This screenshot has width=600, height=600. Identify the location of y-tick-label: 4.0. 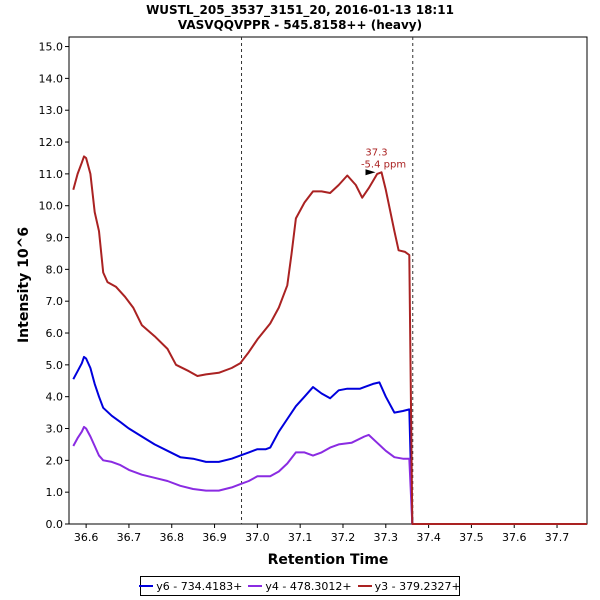
(55, 397).